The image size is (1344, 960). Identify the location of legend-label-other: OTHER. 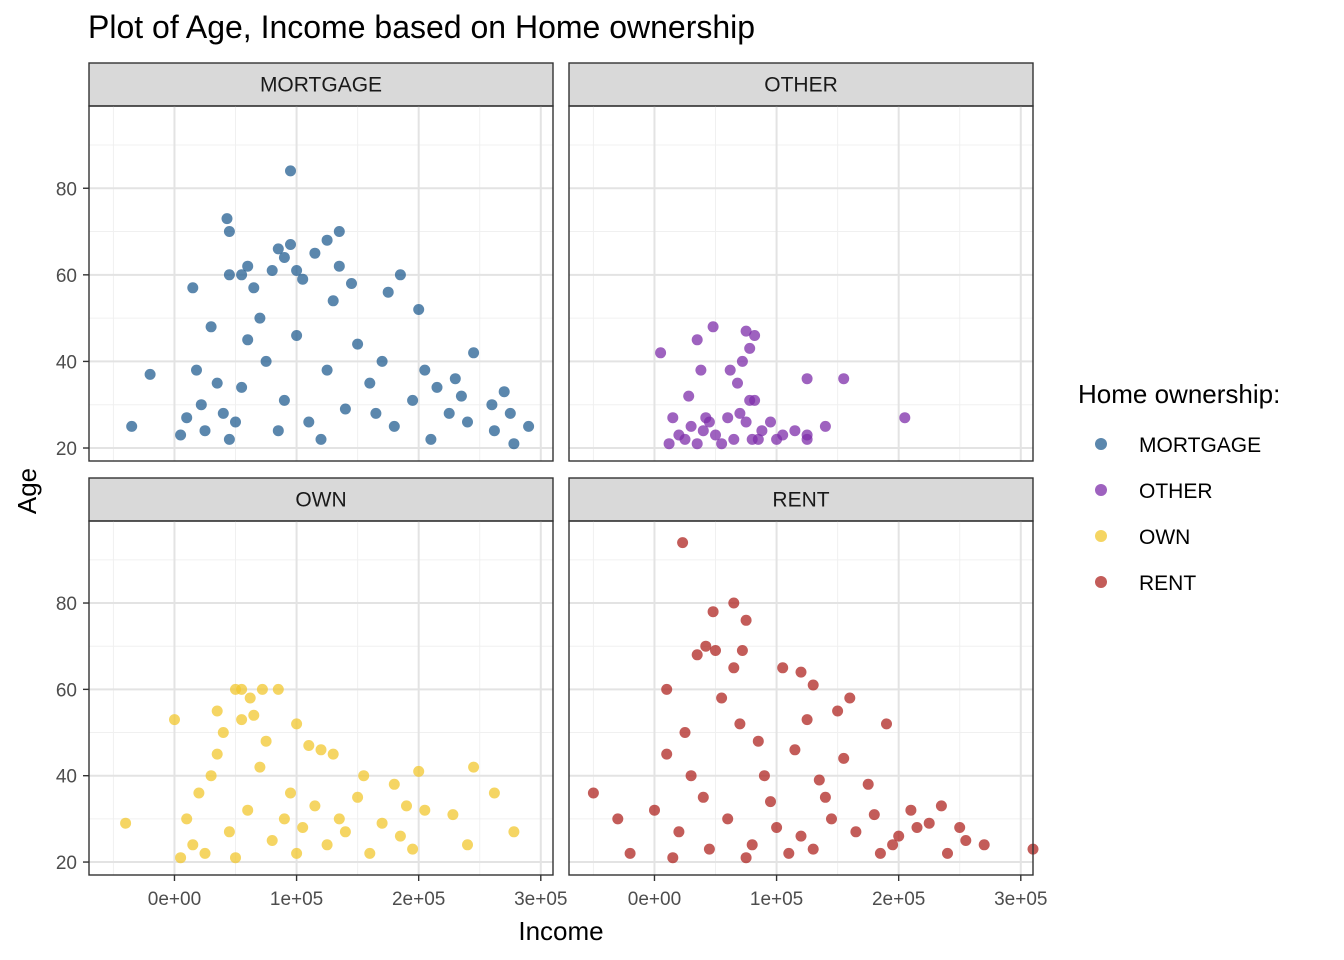
(1176, 491).